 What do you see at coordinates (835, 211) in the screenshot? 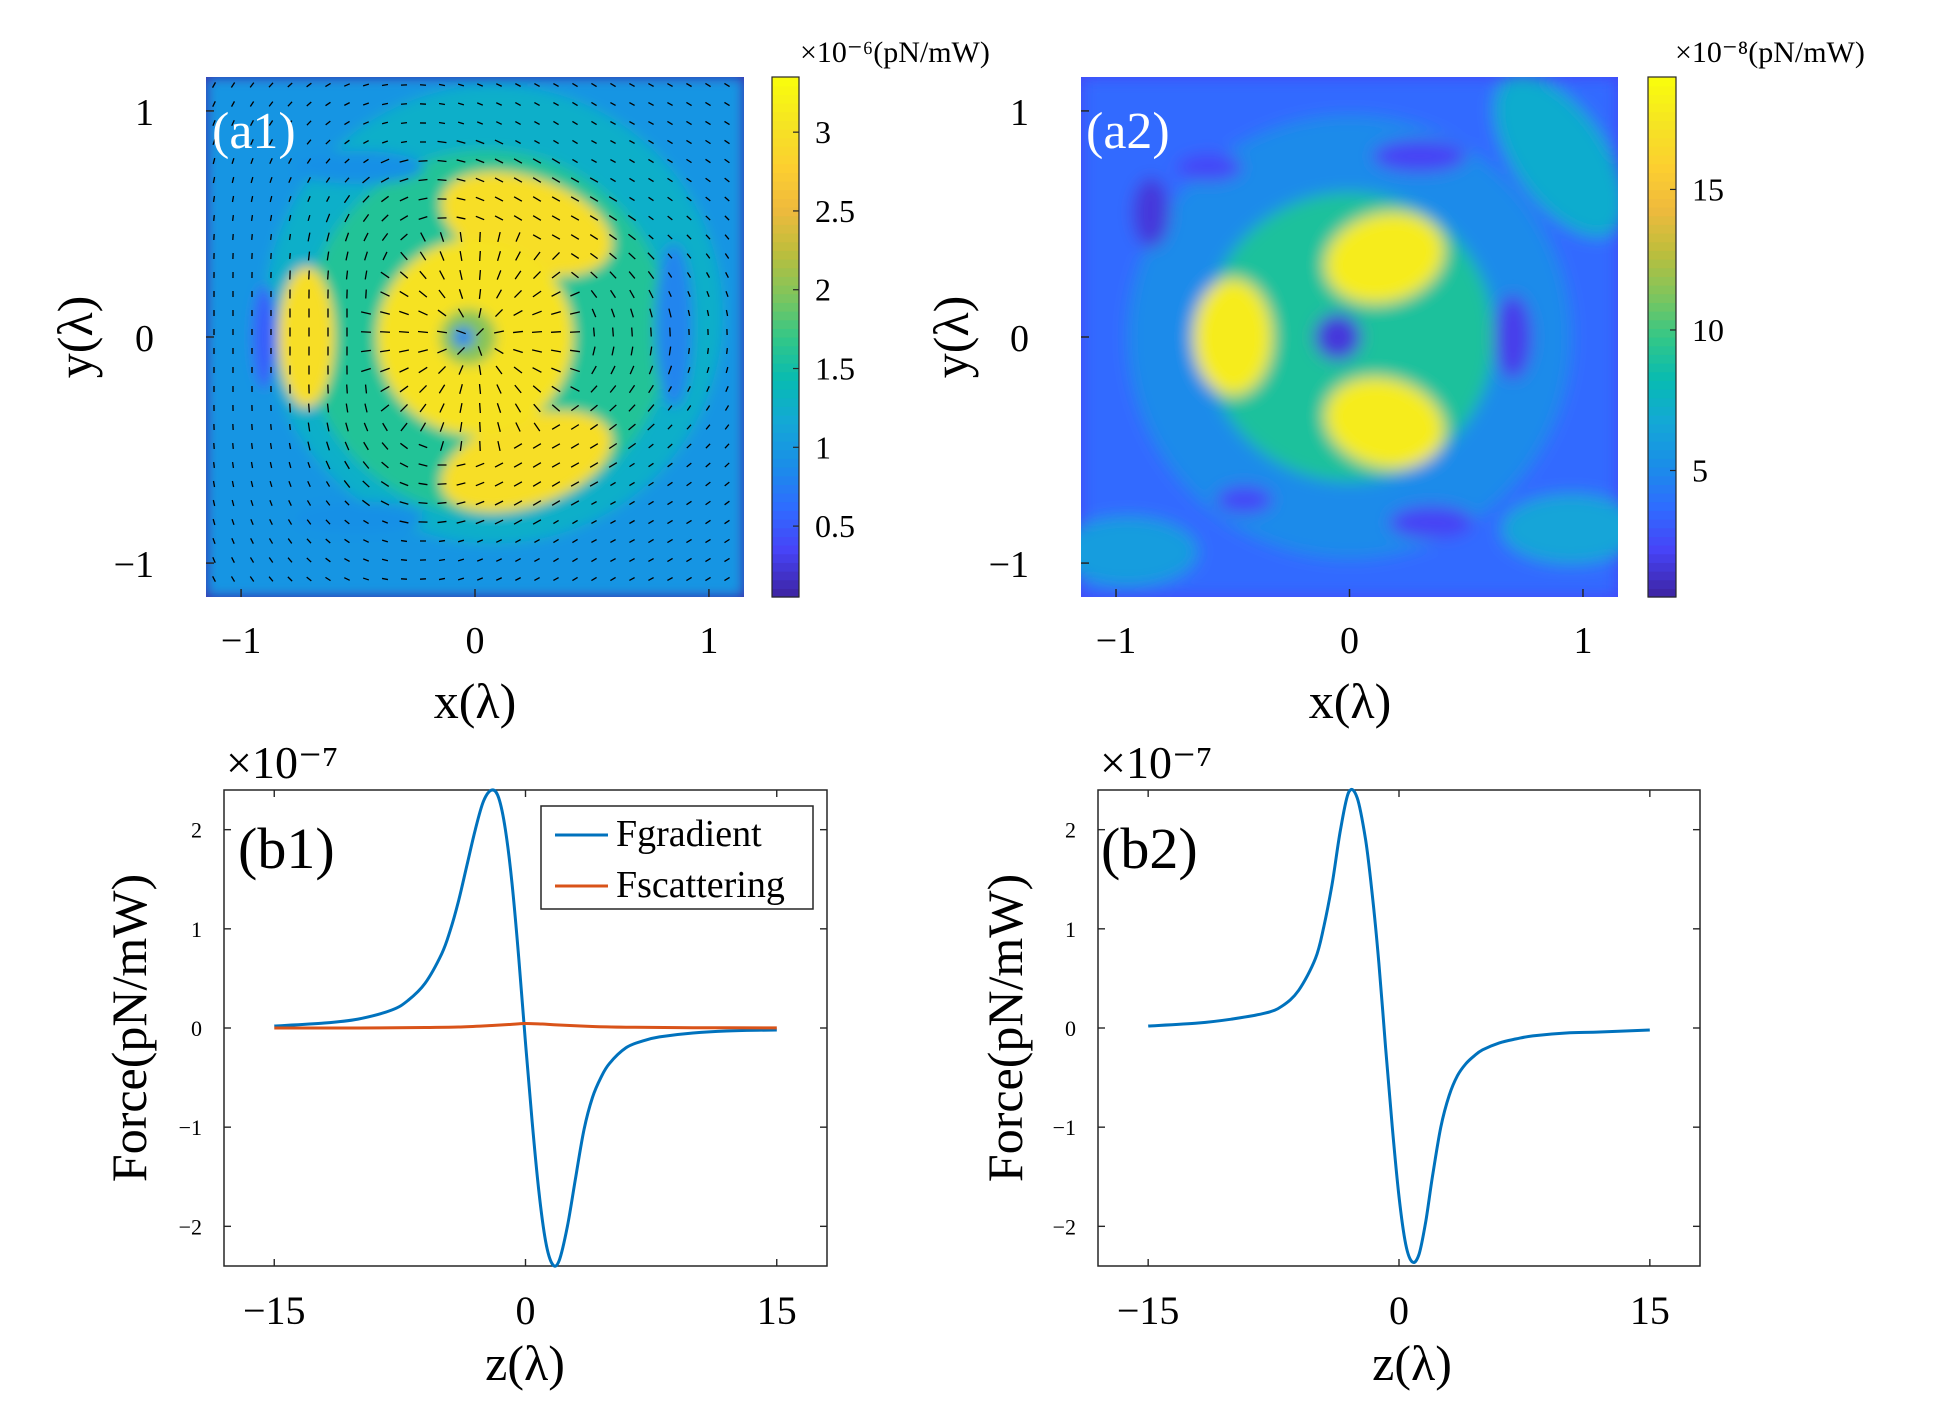
I see `colorbar-tick-label: 2.5` at bounding box center [835, 211].